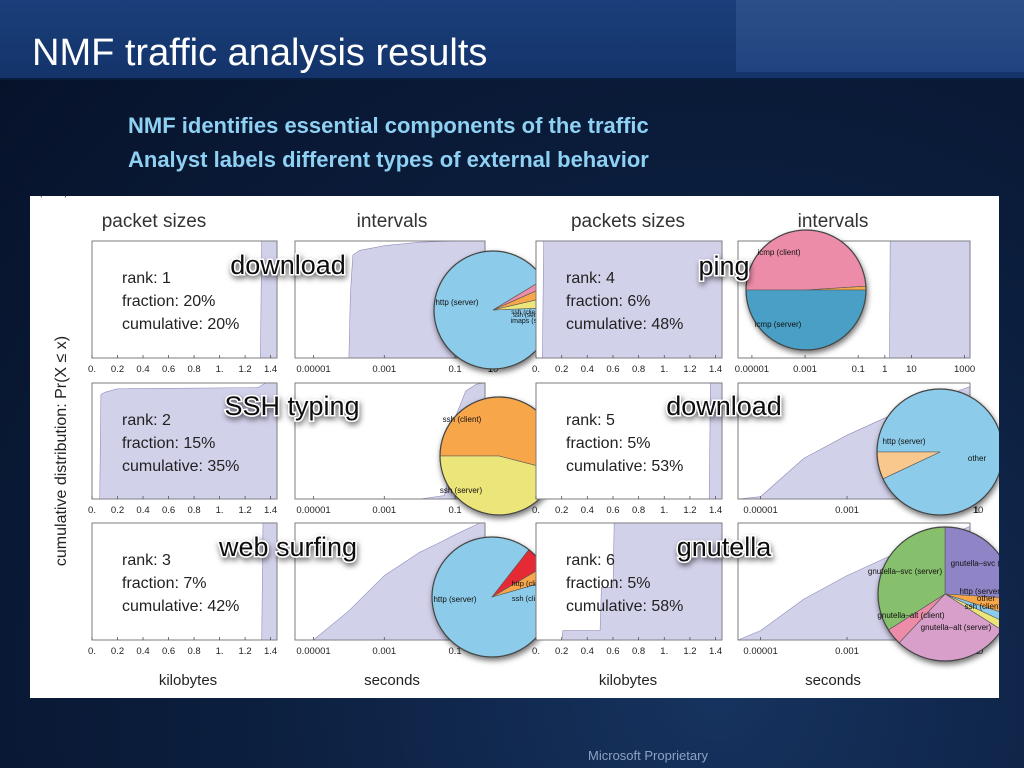 This screenshot has width=1024, height=768. What do you see at coordinates (456, 302) in the screenshot?
I see `component-1-pie-slice-label-0: http (server)` at bounding box center [456, 302].